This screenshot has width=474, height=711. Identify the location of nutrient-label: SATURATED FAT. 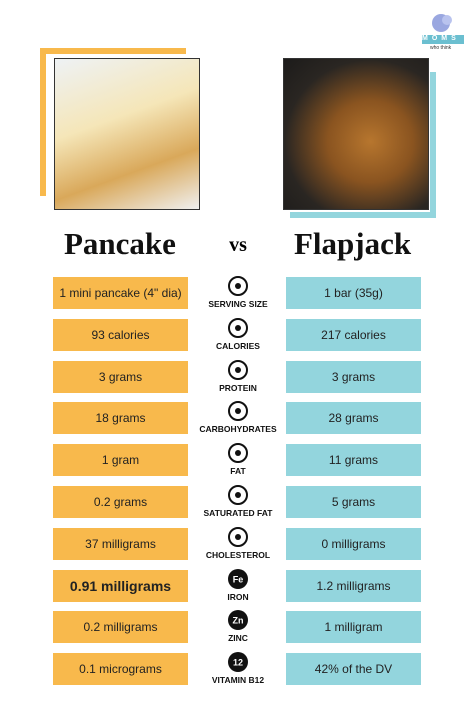
(238, 513).